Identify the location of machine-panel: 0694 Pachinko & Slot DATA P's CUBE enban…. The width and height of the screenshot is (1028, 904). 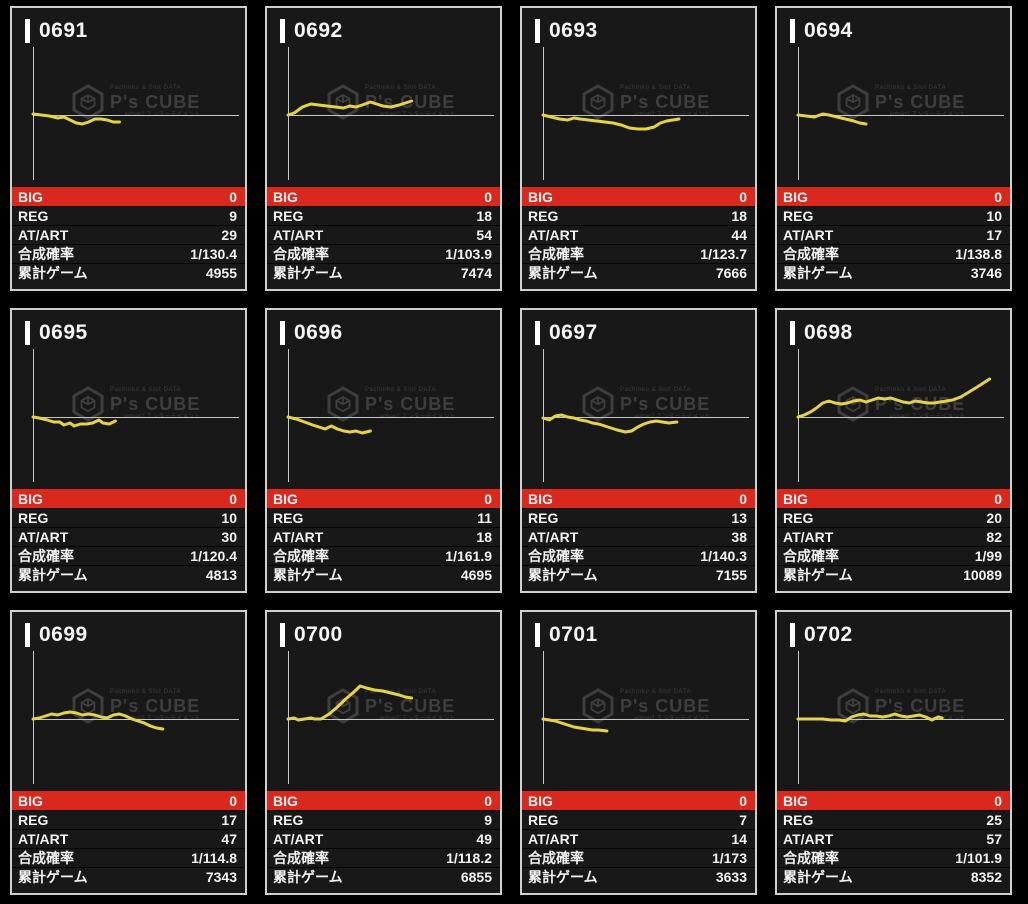
(893, 148).